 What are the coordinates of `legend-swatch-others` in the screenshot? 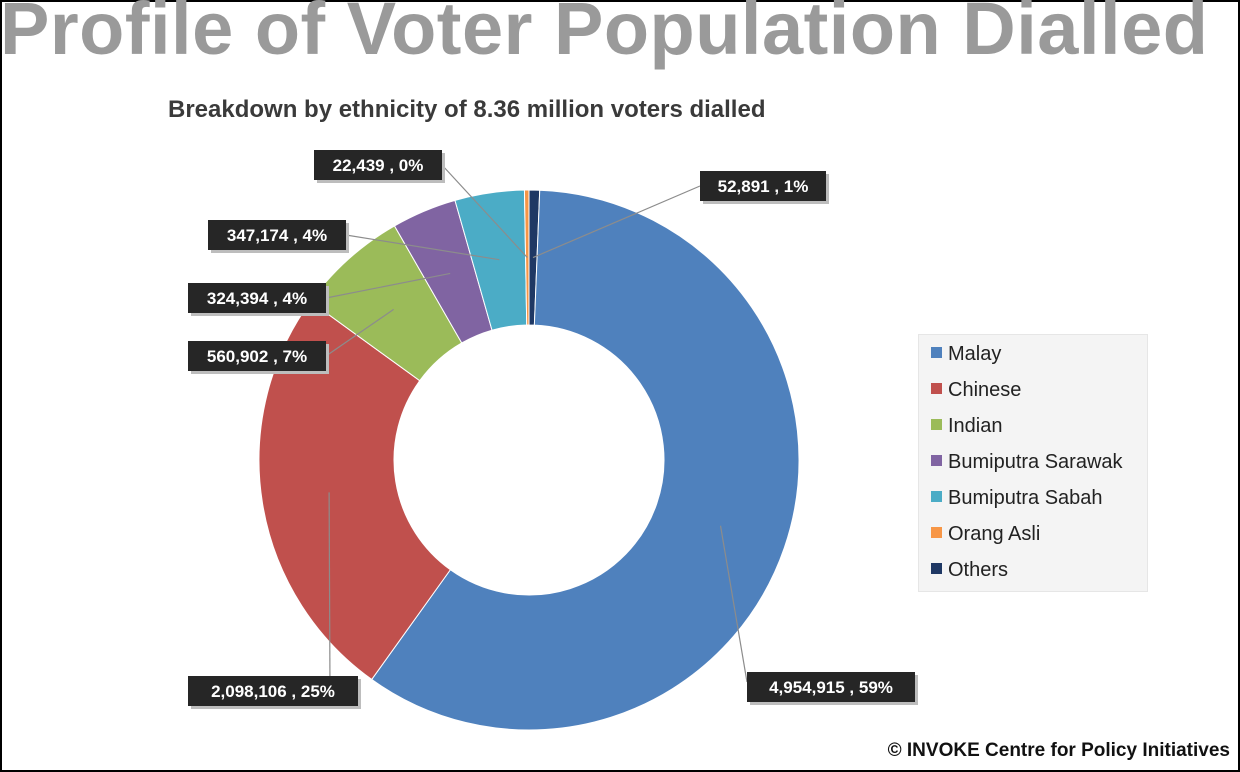 It's located at (936, 569).